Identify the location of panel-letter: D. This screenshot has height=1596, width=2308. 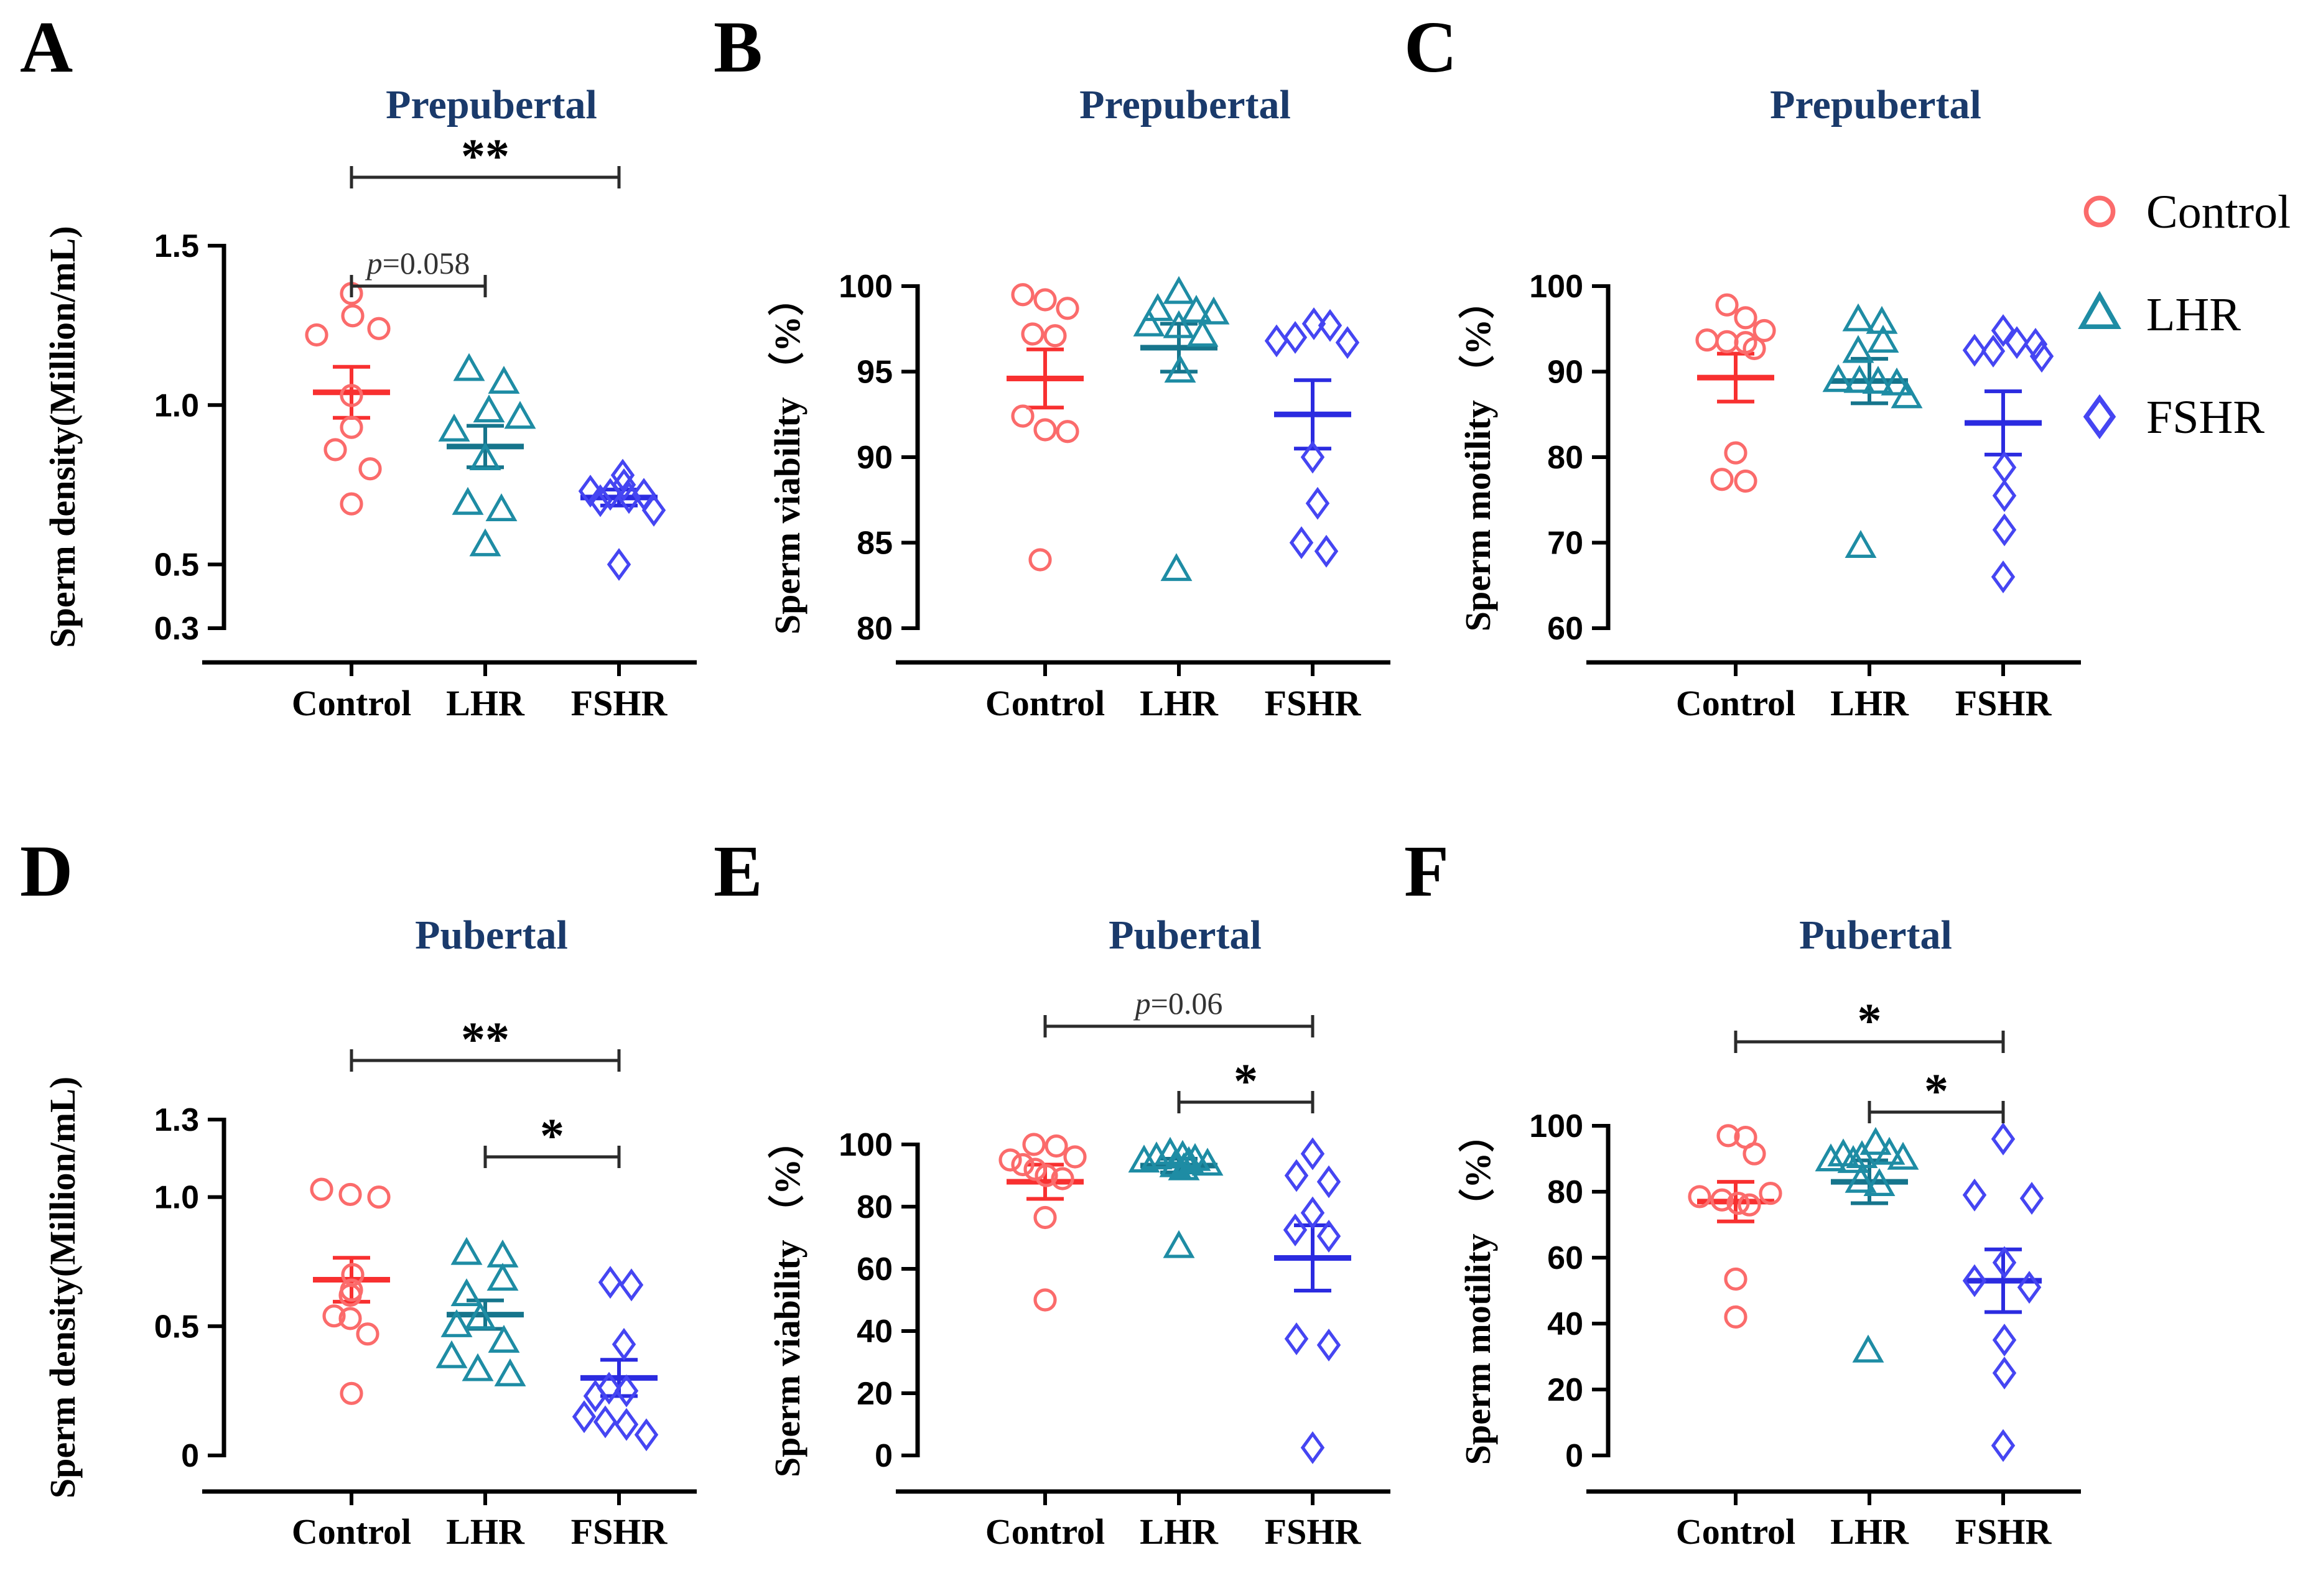
(46, 871).